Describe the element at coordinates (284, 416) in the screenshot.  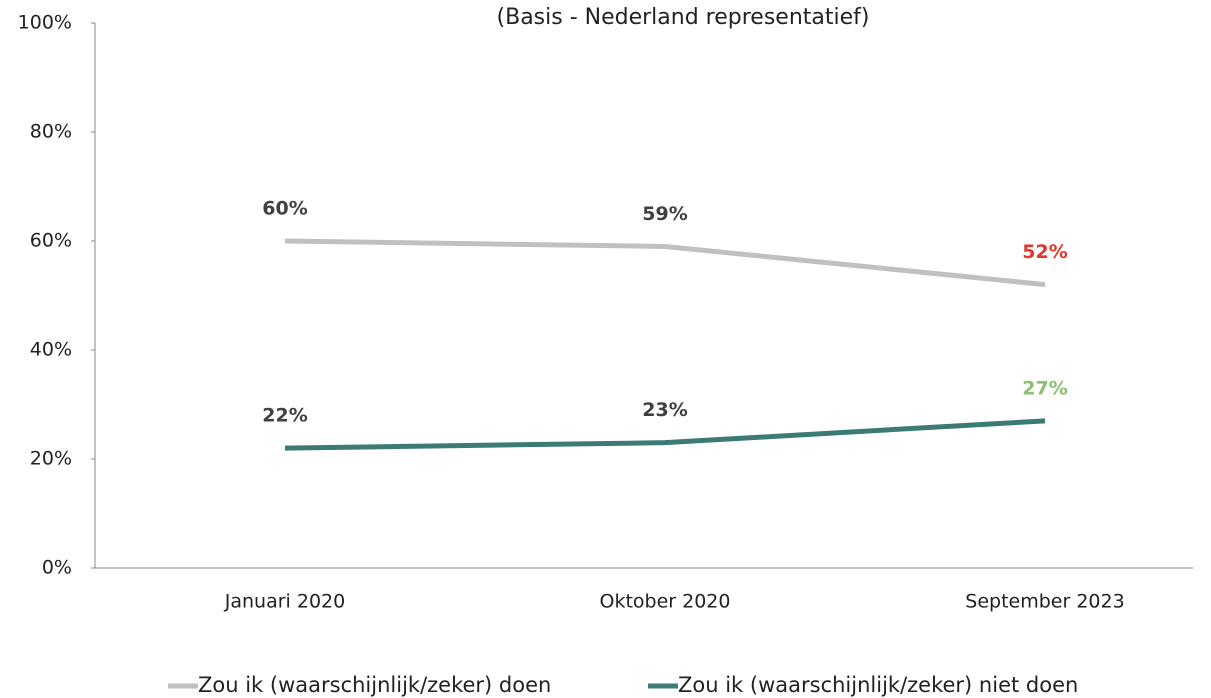
I see `data-label: 22%` at that location.